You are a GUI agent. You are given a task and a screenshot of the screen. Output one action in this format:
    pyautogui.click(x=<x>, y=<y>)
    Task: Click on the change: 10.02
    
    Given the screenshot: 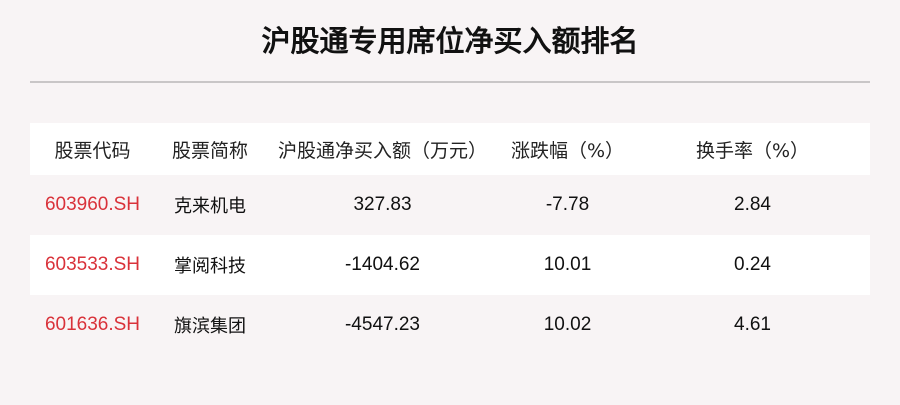 What is the action you would take?
    pyautogui.click(x=567, y=324)
    